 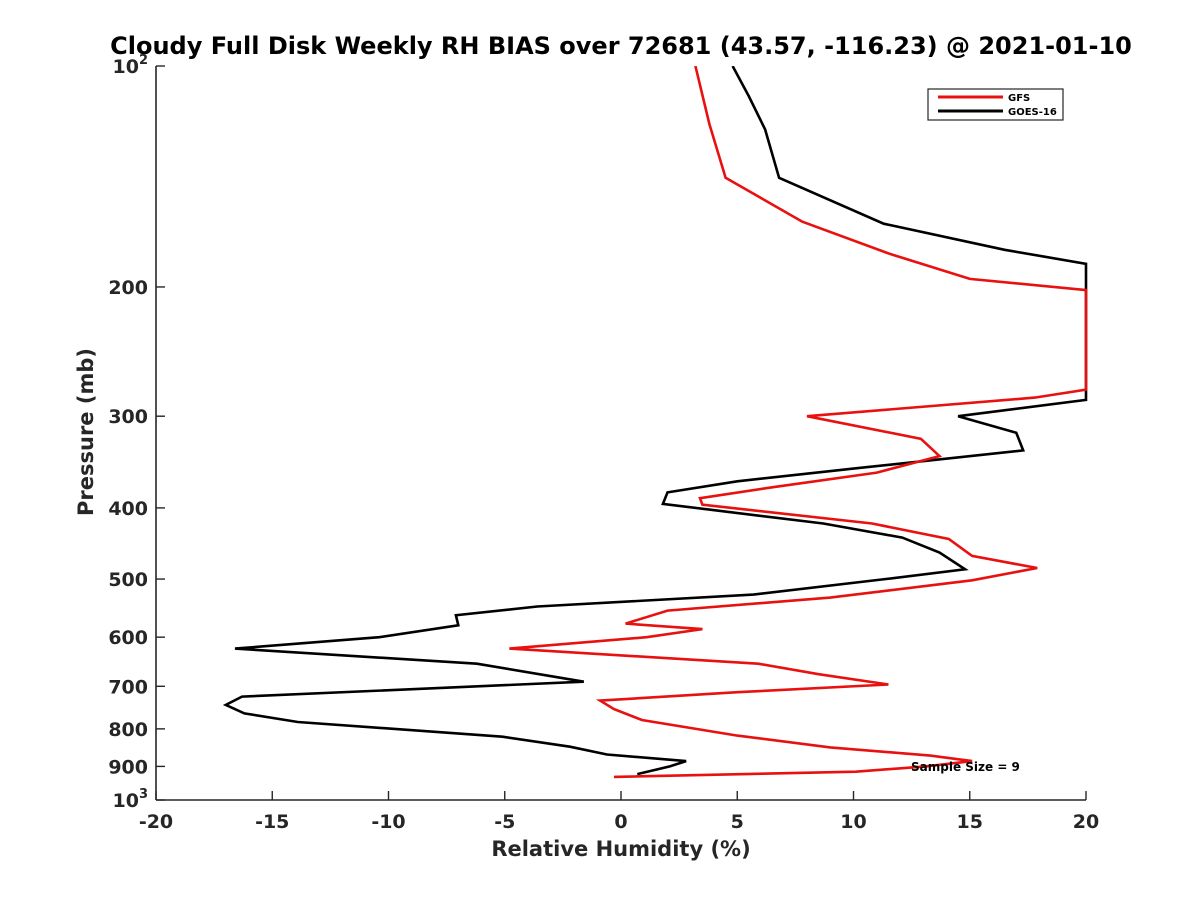 What do you see at coordinates (1086, 822) in the screenshot?
I see `x-tick-label: 20` at bounding box center [1086, 822].